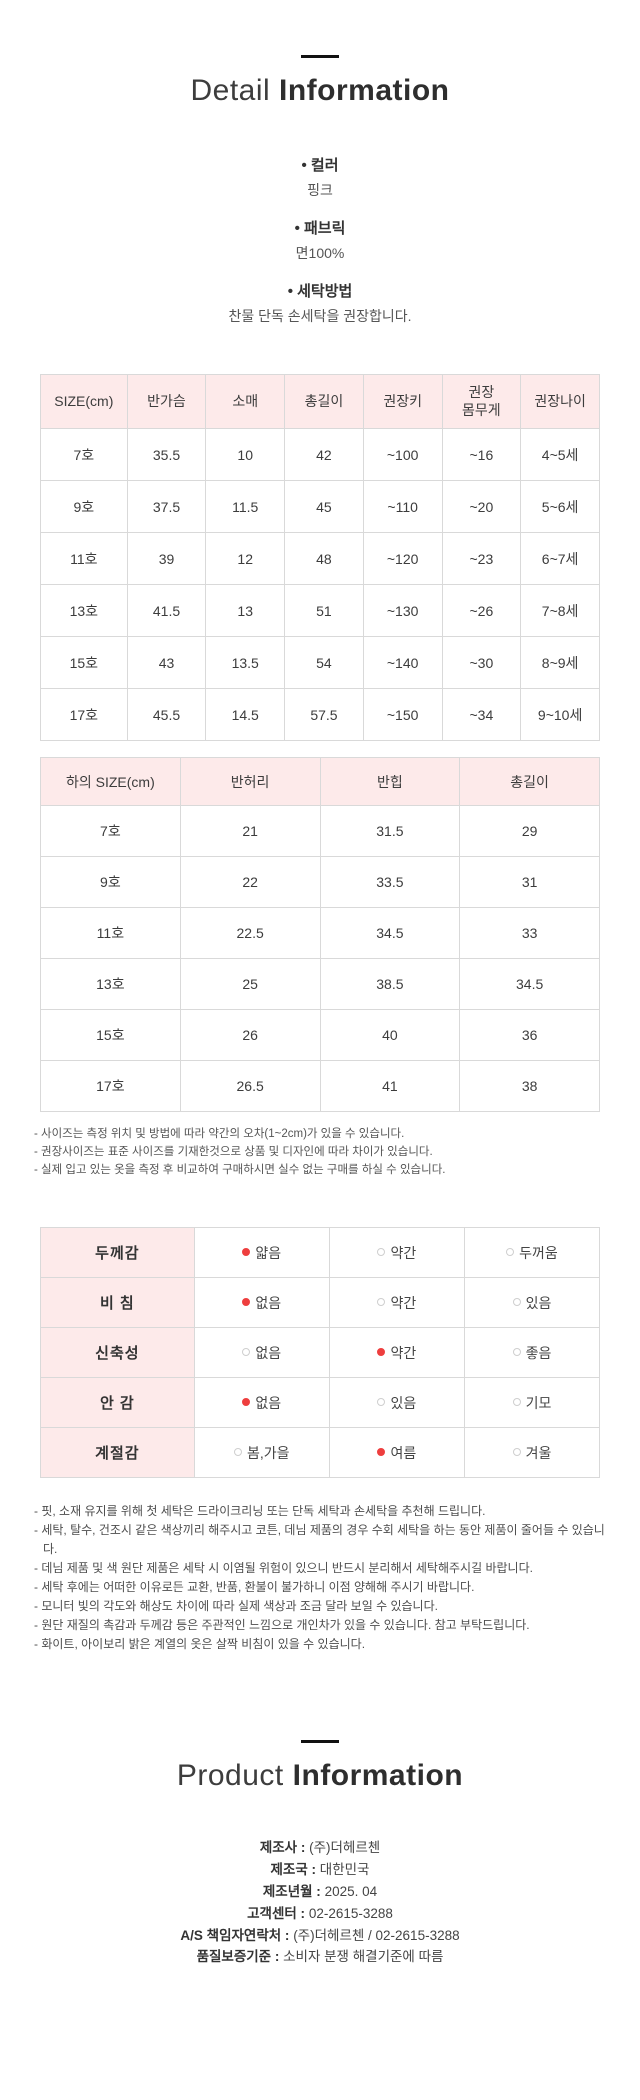 The width and height of the screenshot is (640, 2100). What do you see at coordinates (245, 401) in the screenshot?
I see `col-header: 소매` at bounding box center [245, 401].